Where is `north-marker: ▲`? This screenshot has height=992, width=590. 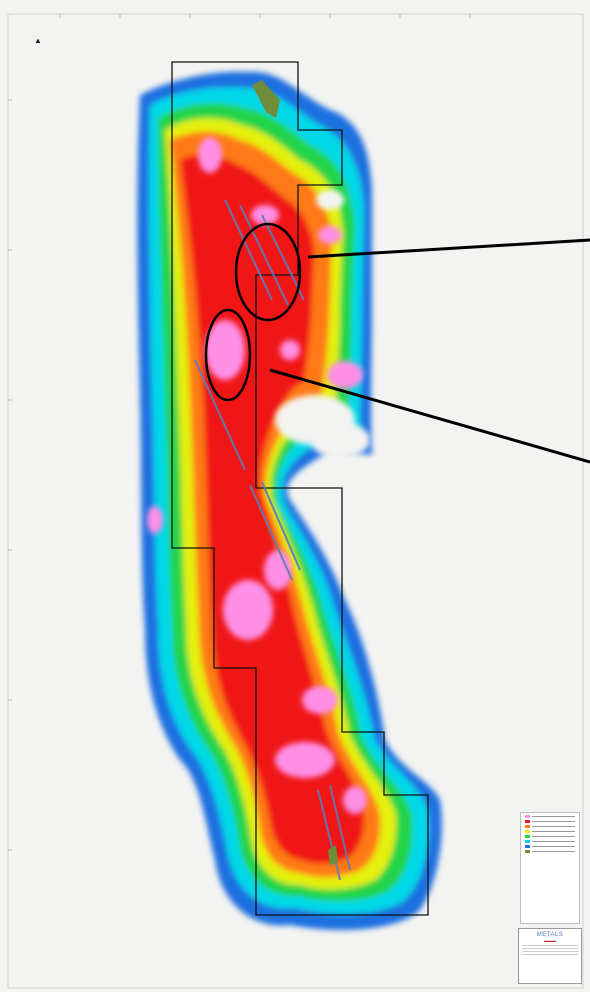
north-marker: ▲ is located at coordinates (38, 40).